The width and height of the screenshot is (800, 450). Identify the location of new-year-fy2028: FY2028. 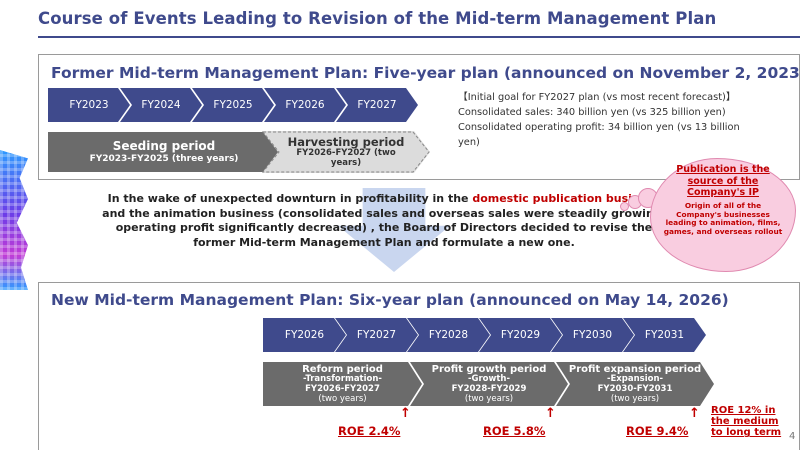
(448, 335).